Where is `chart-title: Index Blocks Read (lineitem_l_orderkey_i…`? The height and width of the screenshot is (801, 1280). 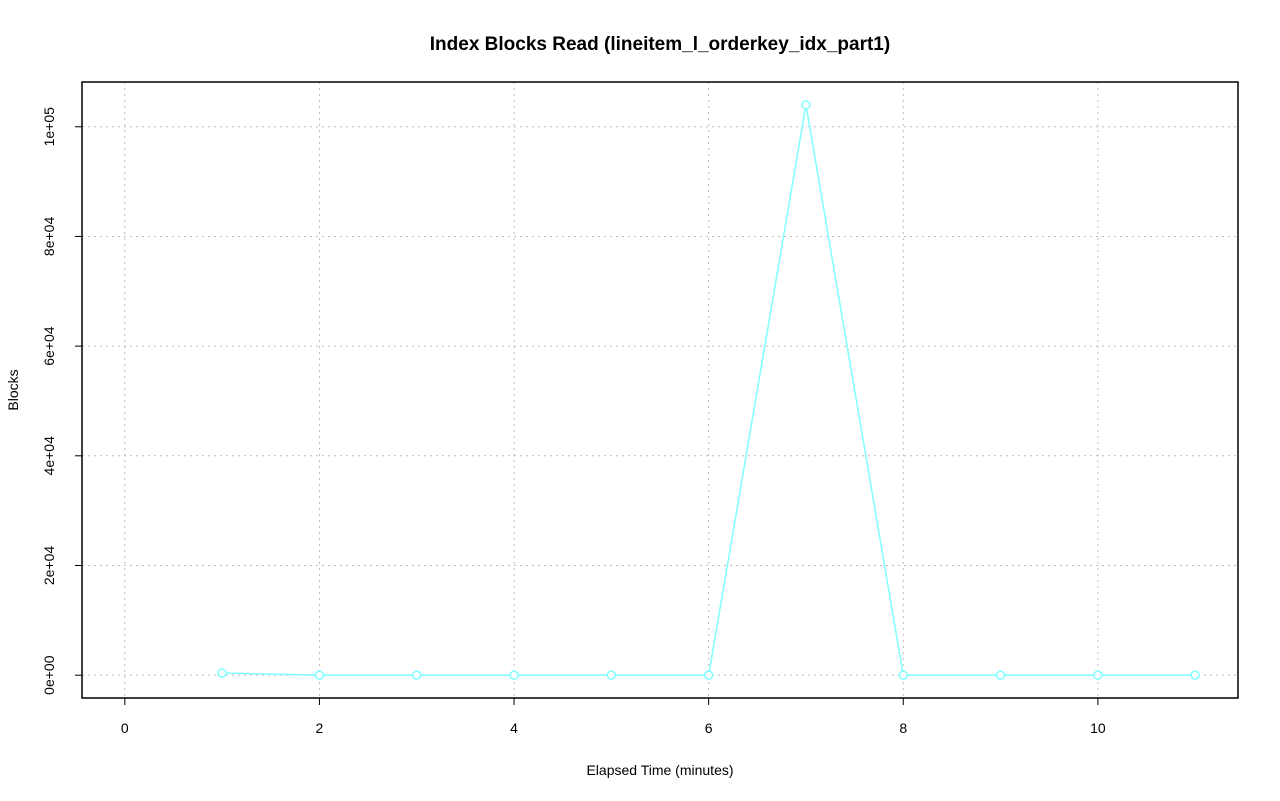 chart-title: Index Blocks Read (lineitem_l_orderkey_i… is located at coordinates (660, 44).